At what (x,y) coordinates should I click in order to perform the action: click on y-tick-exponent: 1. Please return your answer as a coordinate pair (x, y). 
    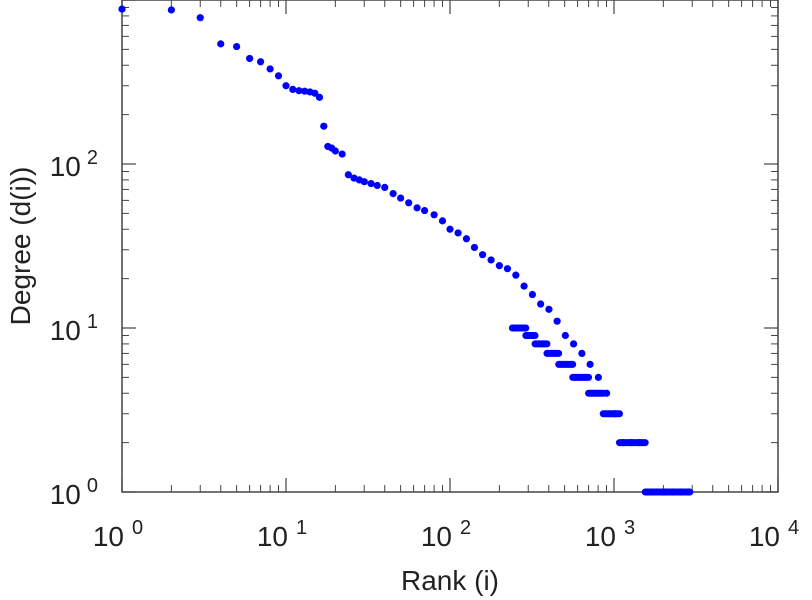
    Looking at the image, I should click on (92, 322).